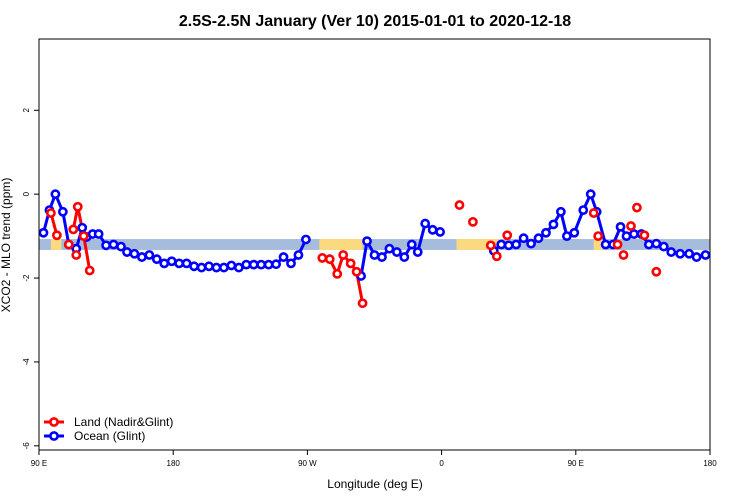 The image size is (750, 500). I want to click on legend-land-label: Land (Nadir&Glint), so click(123, 422).